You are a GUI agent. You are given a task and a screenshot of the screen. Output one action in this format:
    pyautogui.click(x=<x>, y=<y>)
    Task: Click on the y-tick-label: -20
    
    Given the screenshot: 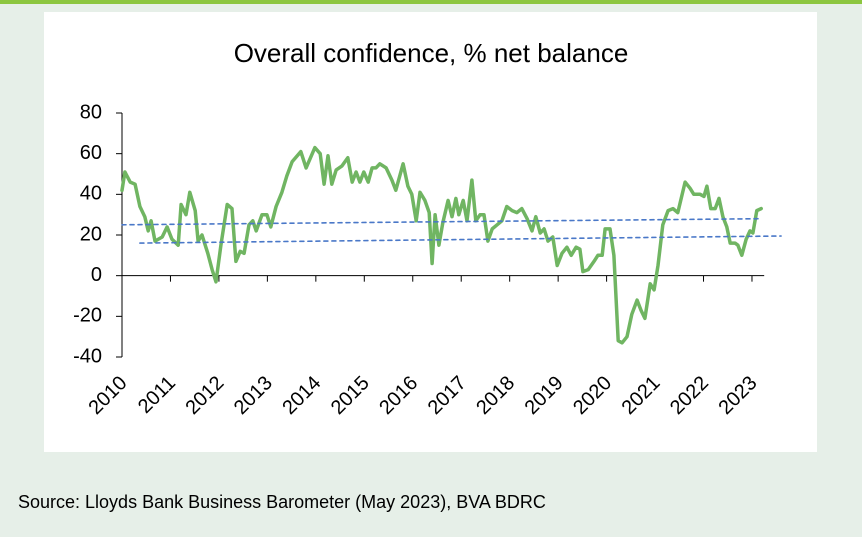 What is the action you would take?
    pyautogui.click(x=87, y=316)
    